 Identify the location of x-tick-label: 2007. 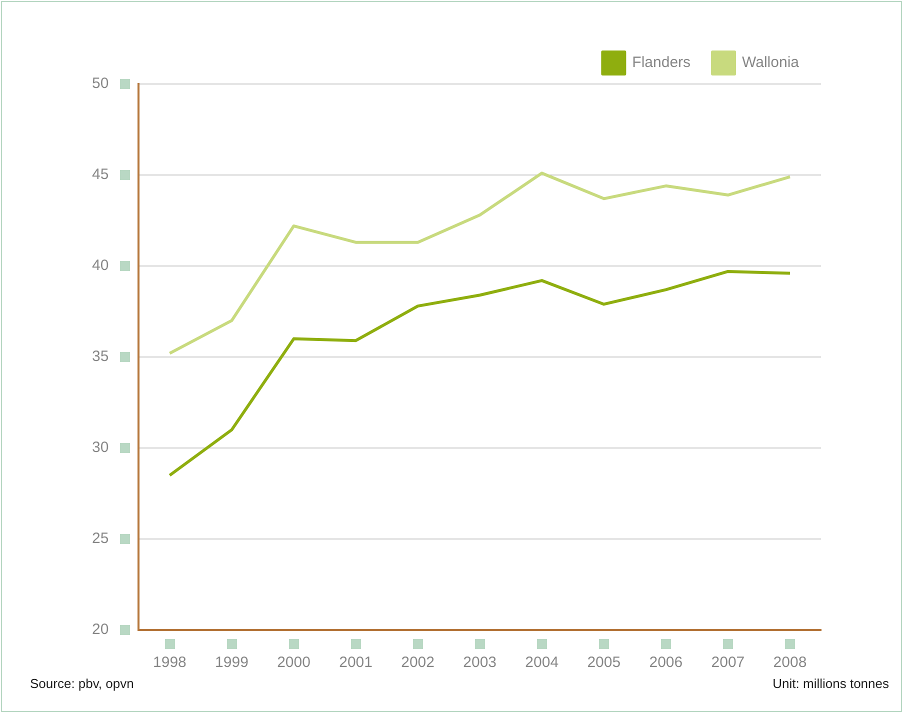
(728, 663).